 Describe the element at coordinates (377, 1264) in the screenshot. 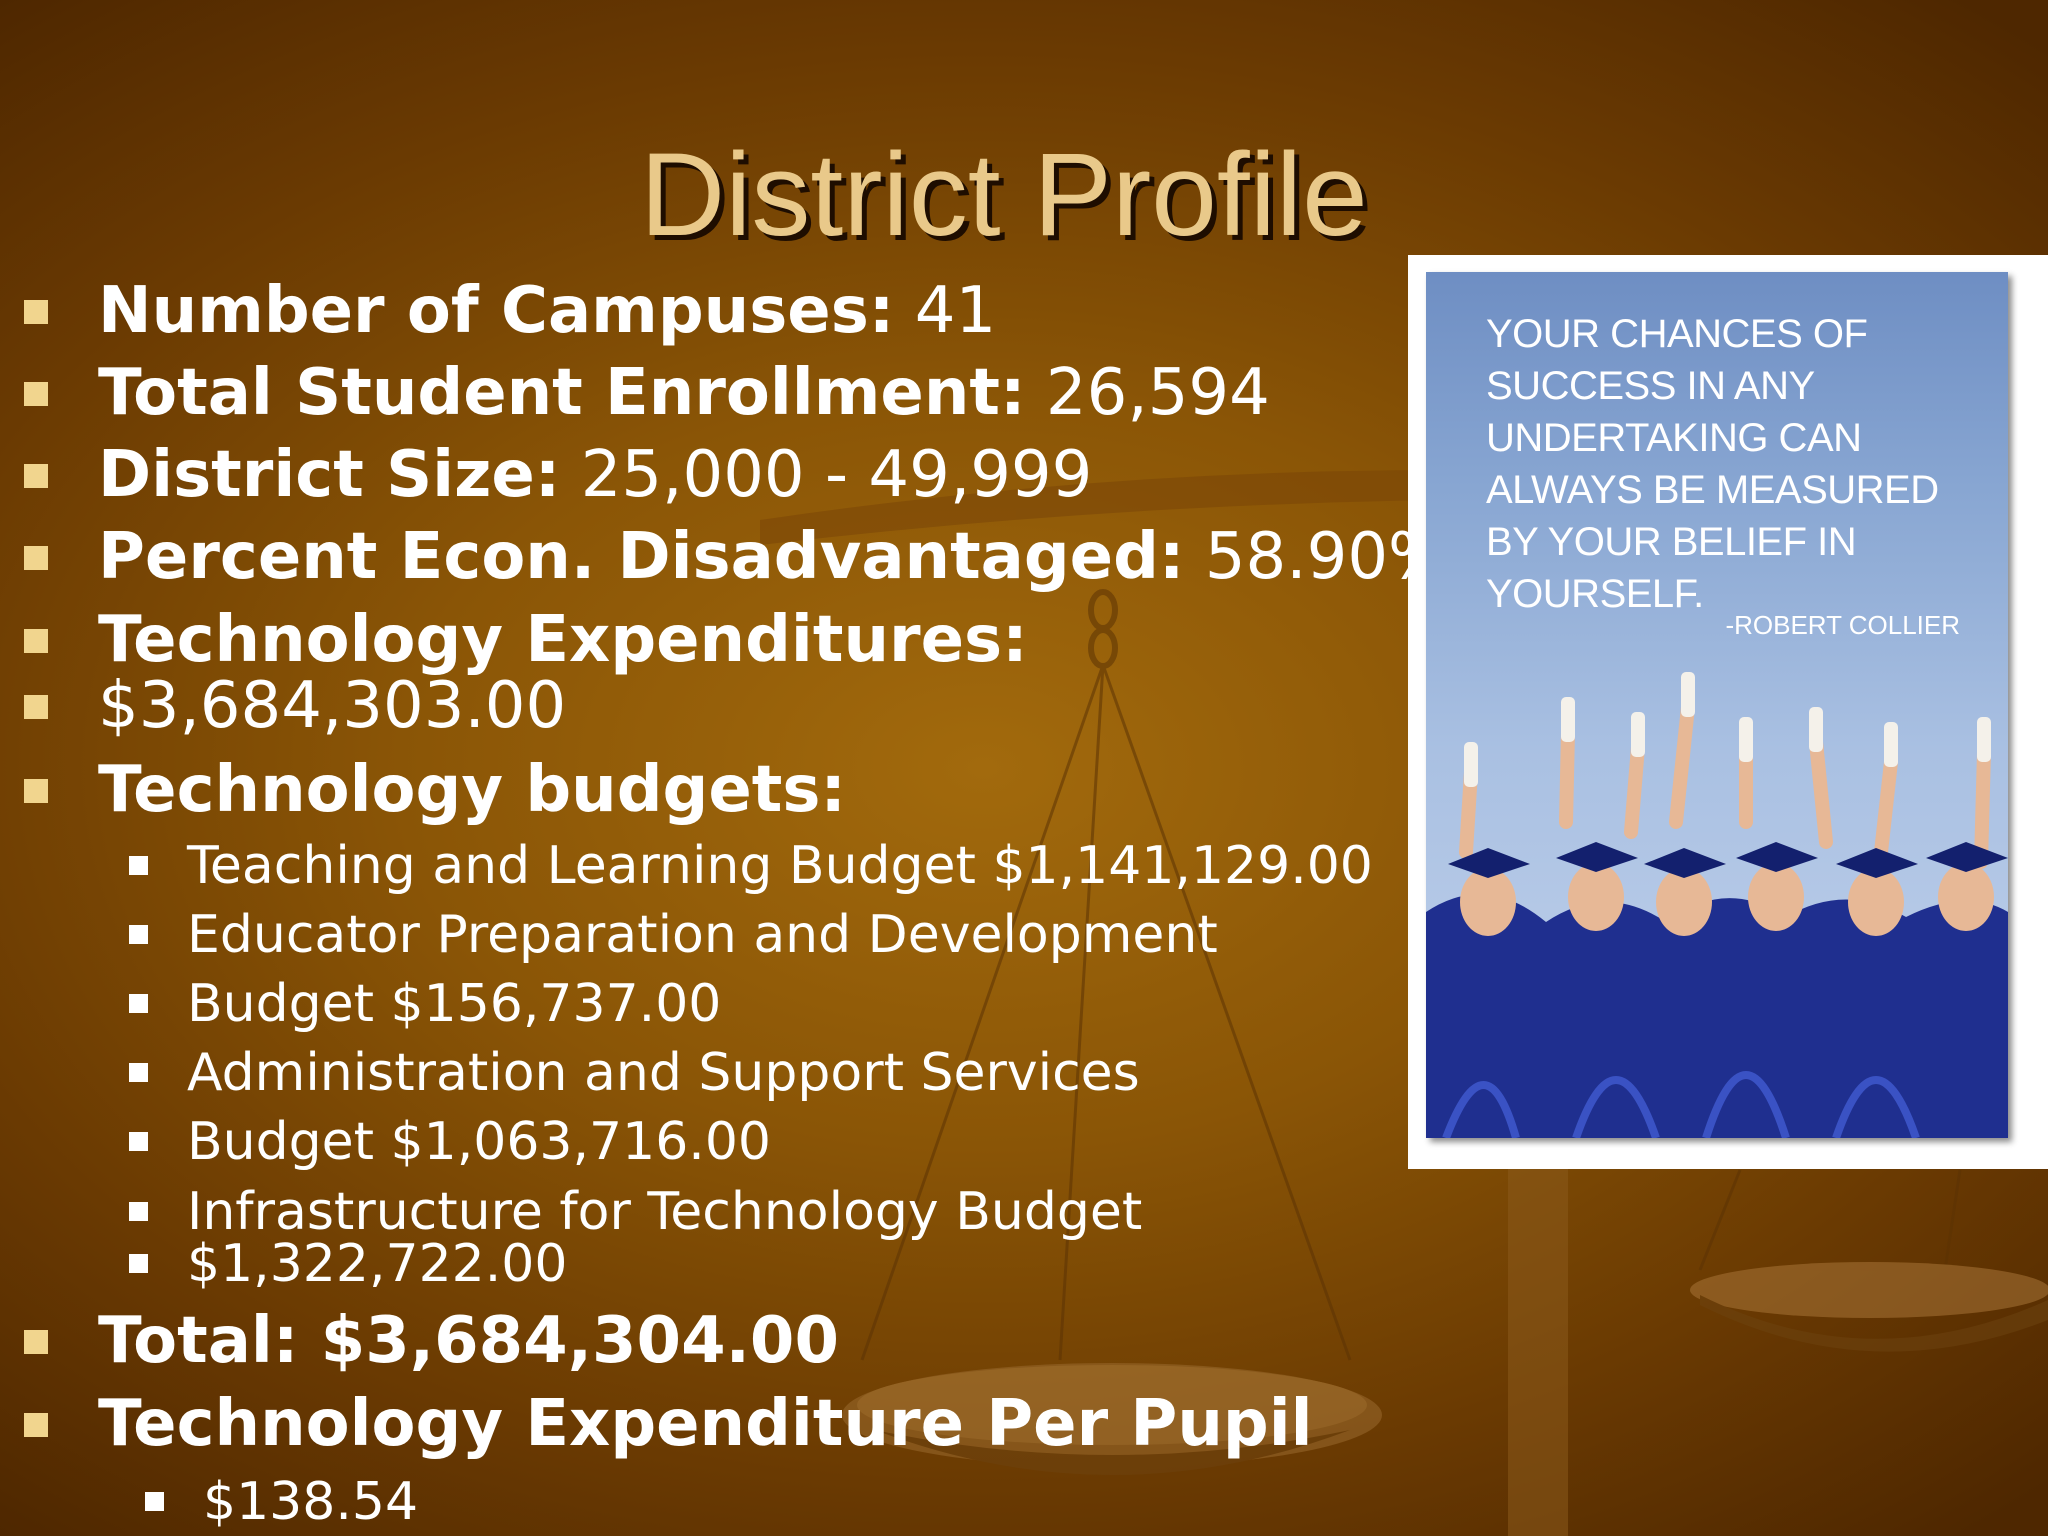

I see `infrastructure-budget-value: $1,322,722.00` at that location.